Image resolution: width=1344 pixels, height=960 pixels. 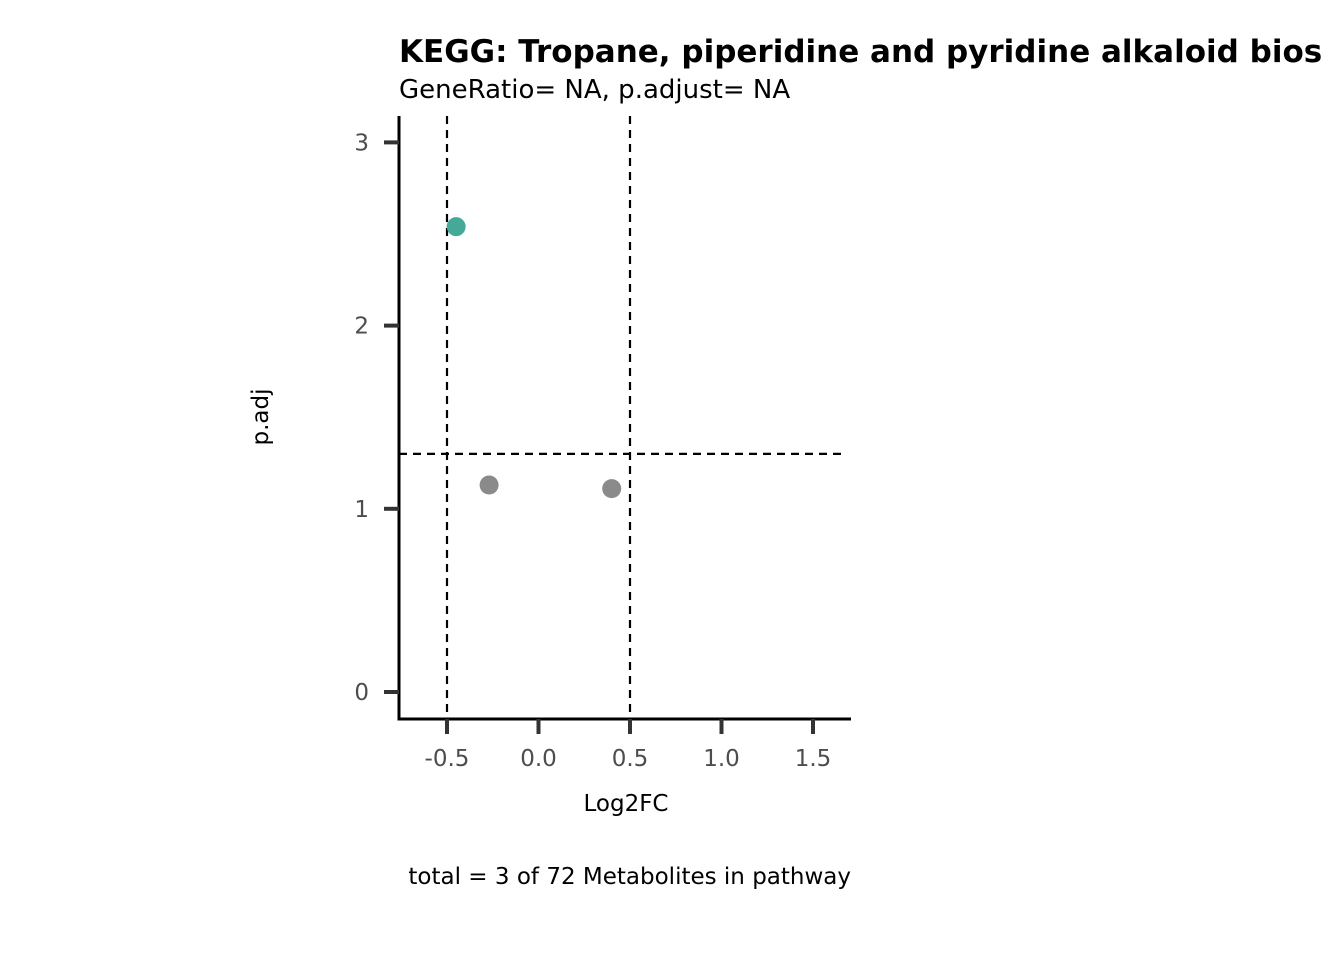 What do you see at coordinates (261, 417) in the screenshot?
I see `y-axis-title: p.adj` at bounding box center [261, 417].